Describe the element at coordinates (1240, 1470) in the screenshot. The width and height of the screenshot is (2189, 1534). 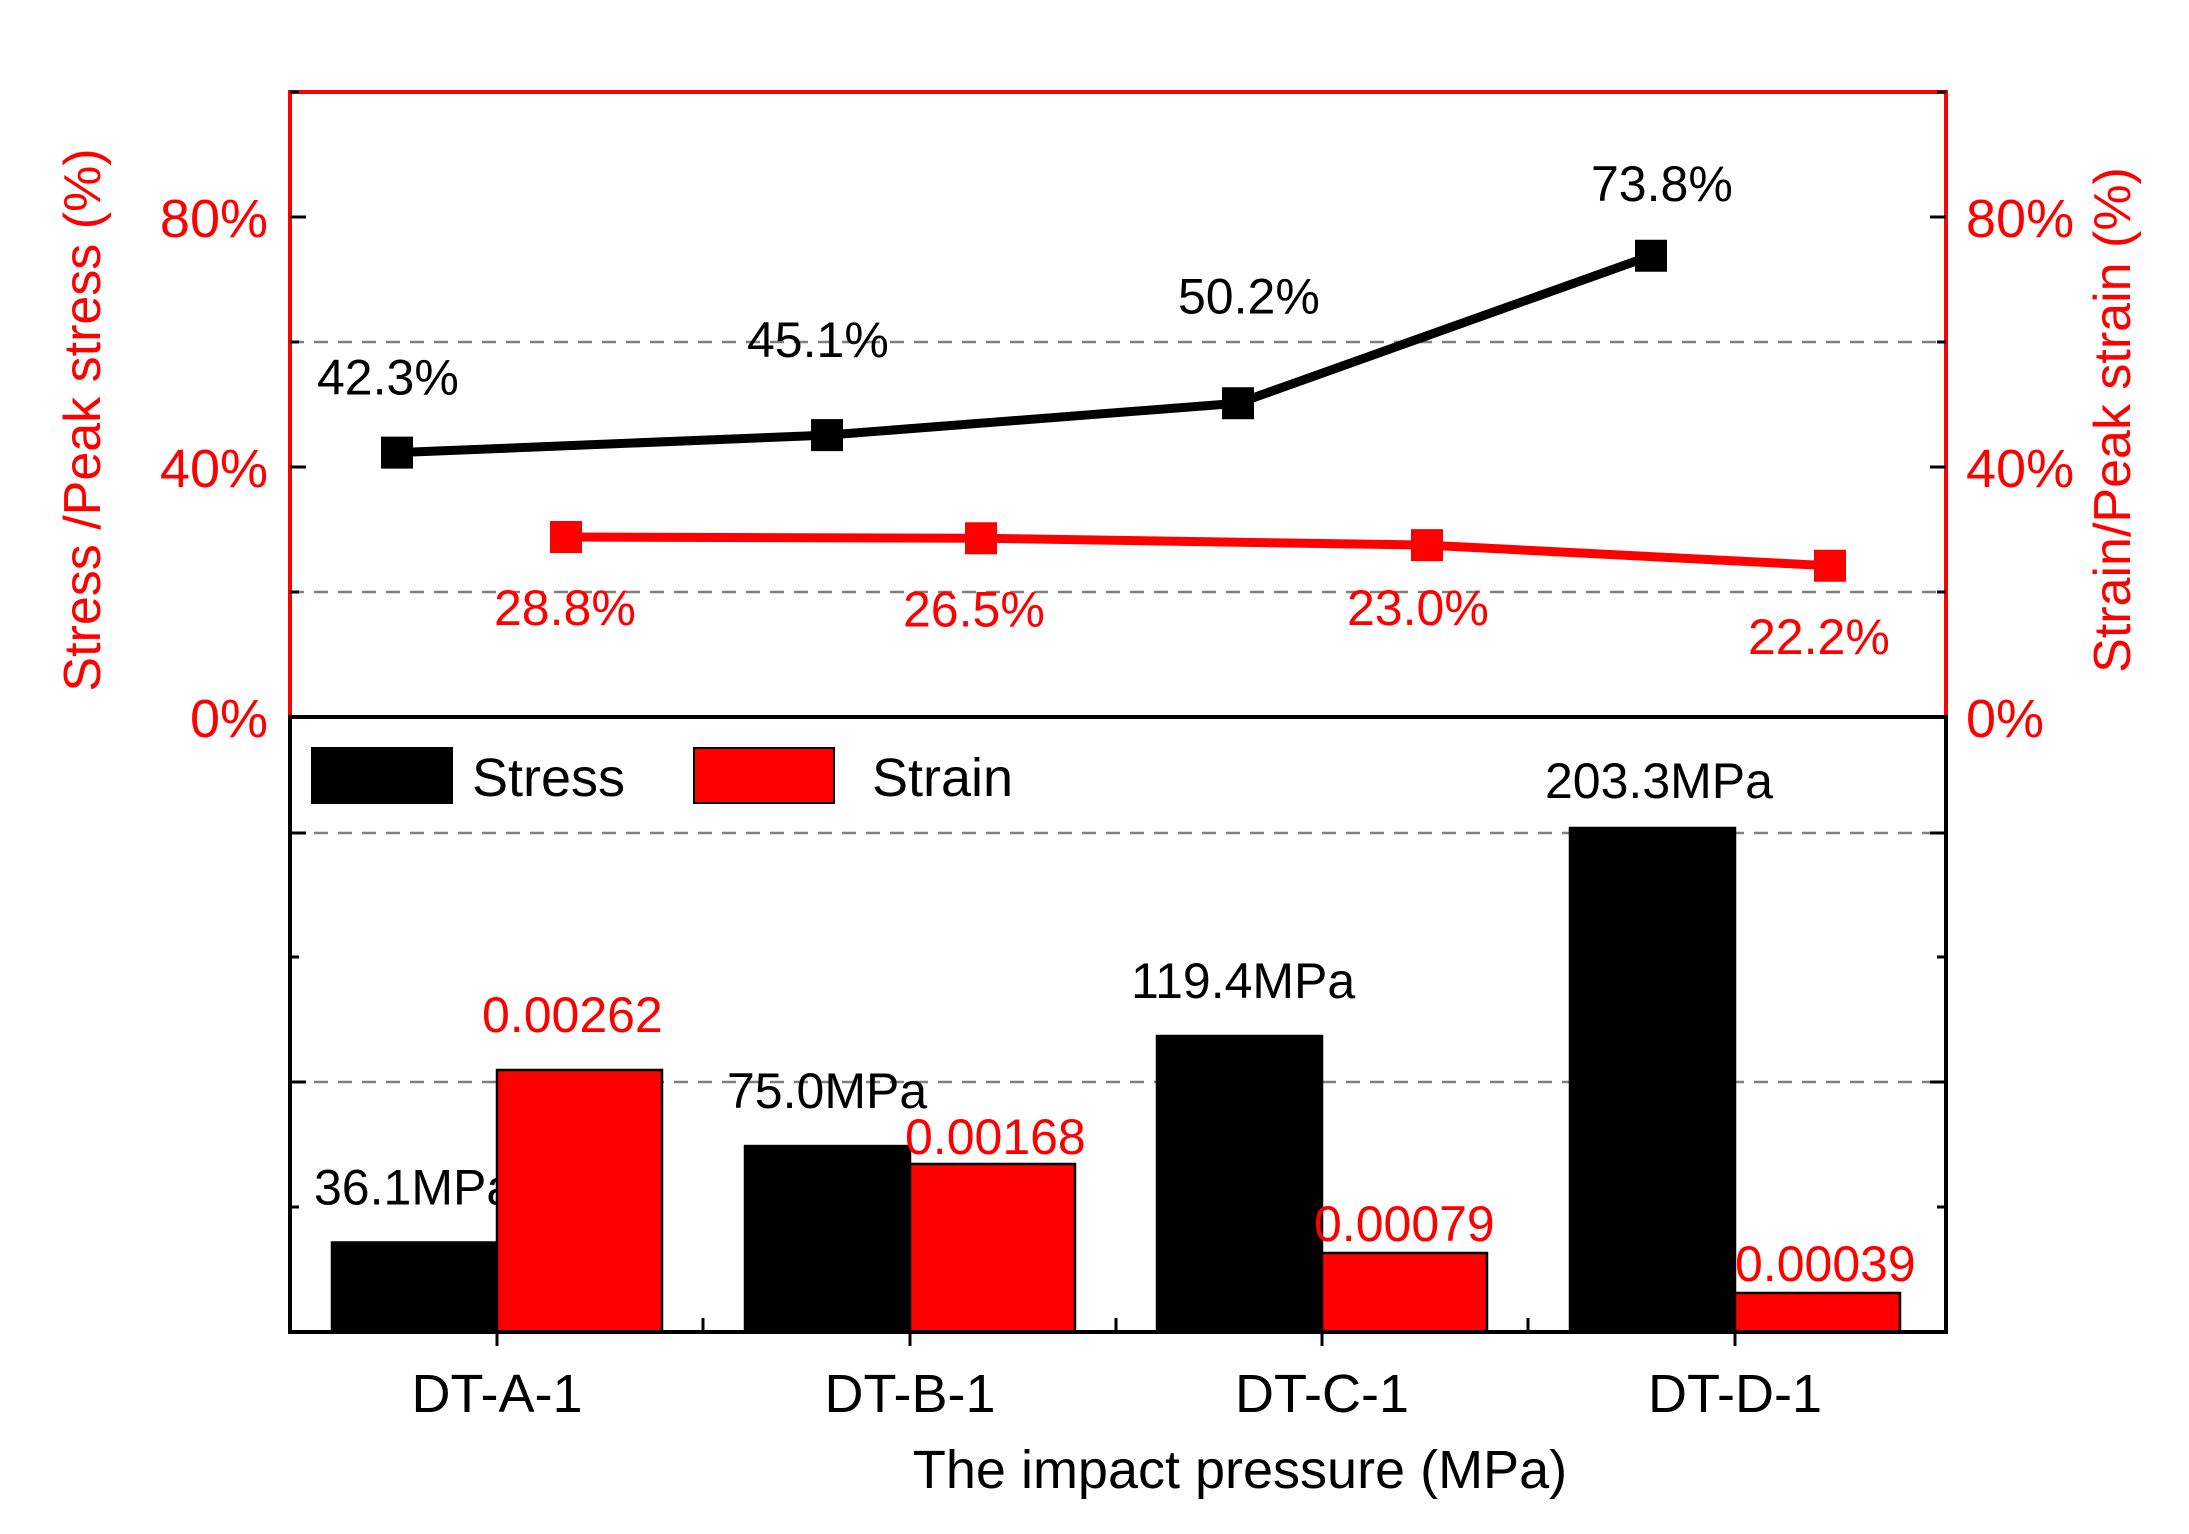
I see `x-axis-title: The impact pressure (MPa)` at that location.